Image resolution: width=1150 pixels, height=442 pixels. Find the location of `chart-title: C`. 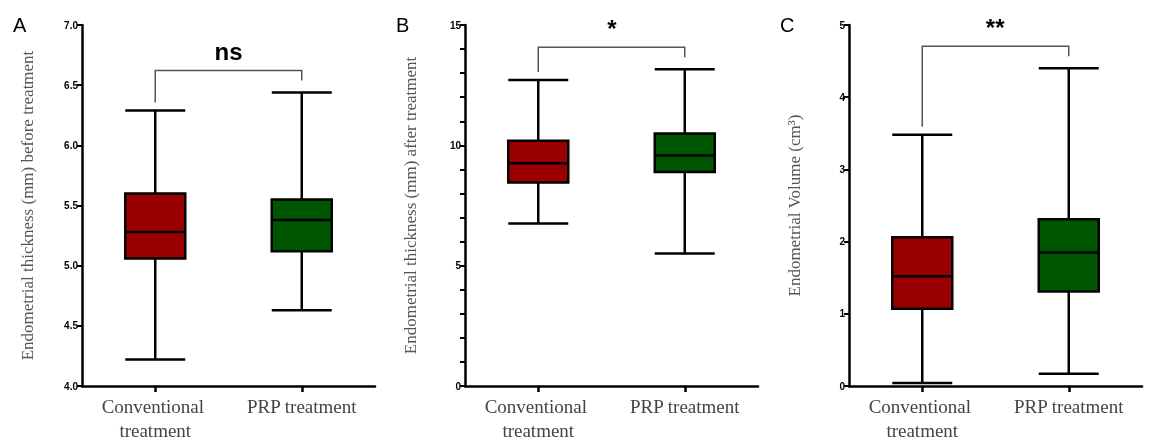

chart-title: C is located at coordinates (787, 25).